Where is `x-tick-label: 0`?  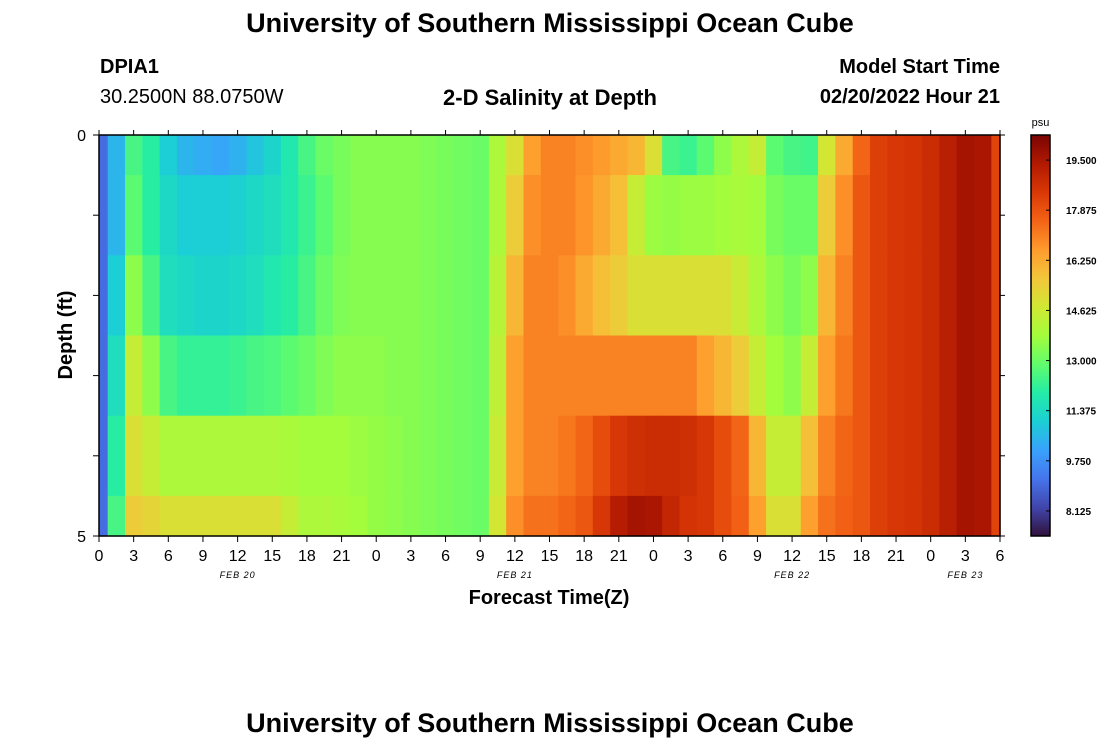
x-tick-label: 0 is located at coordinates (99, 556).